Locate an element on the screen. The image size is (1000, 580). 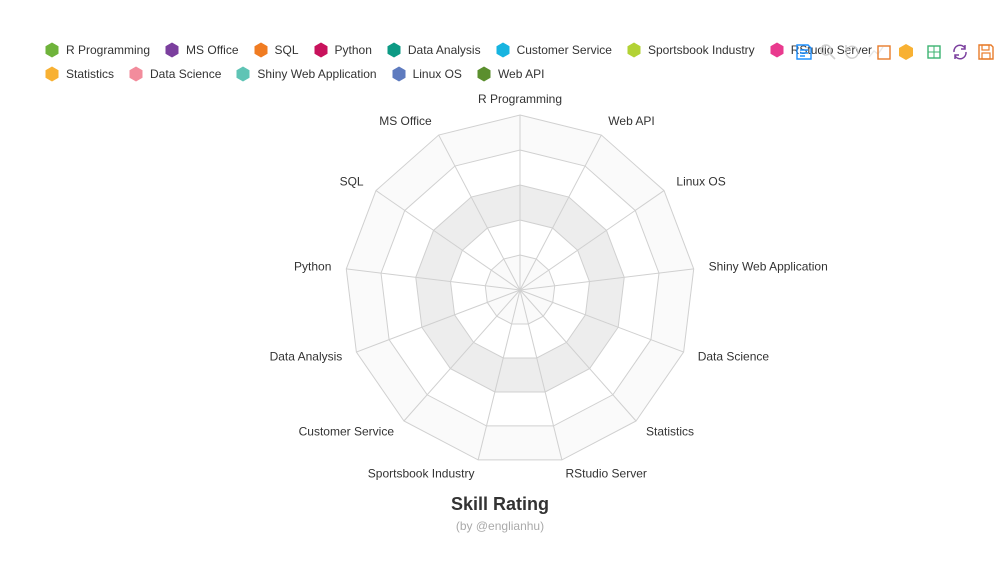
legend-item: Customer Service is located at coordinates (553, 50).